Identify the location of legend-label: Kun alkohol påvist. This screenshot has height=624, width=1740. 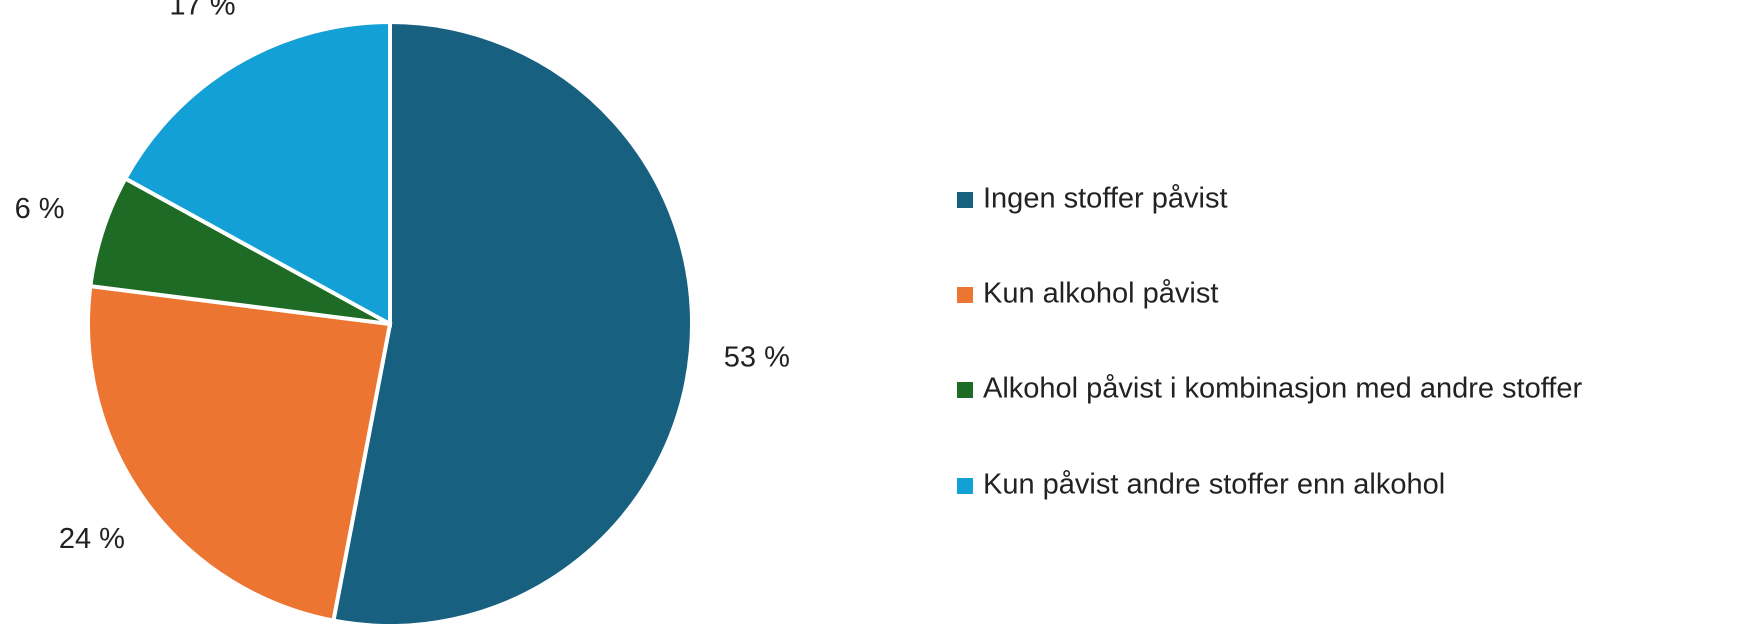
(1100, 294).